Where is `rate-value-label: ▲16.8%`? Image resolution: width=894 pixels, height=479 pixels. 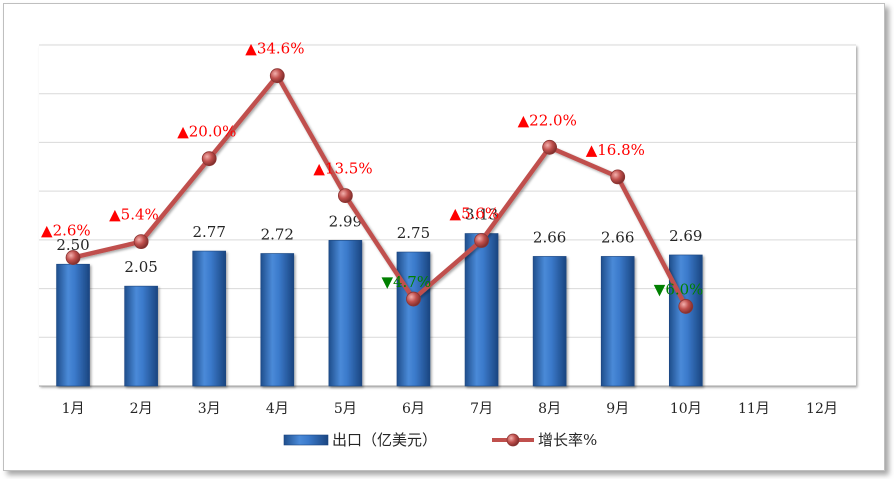
rate-value-label: ▲16.8% is located at coordinates (615, 150).